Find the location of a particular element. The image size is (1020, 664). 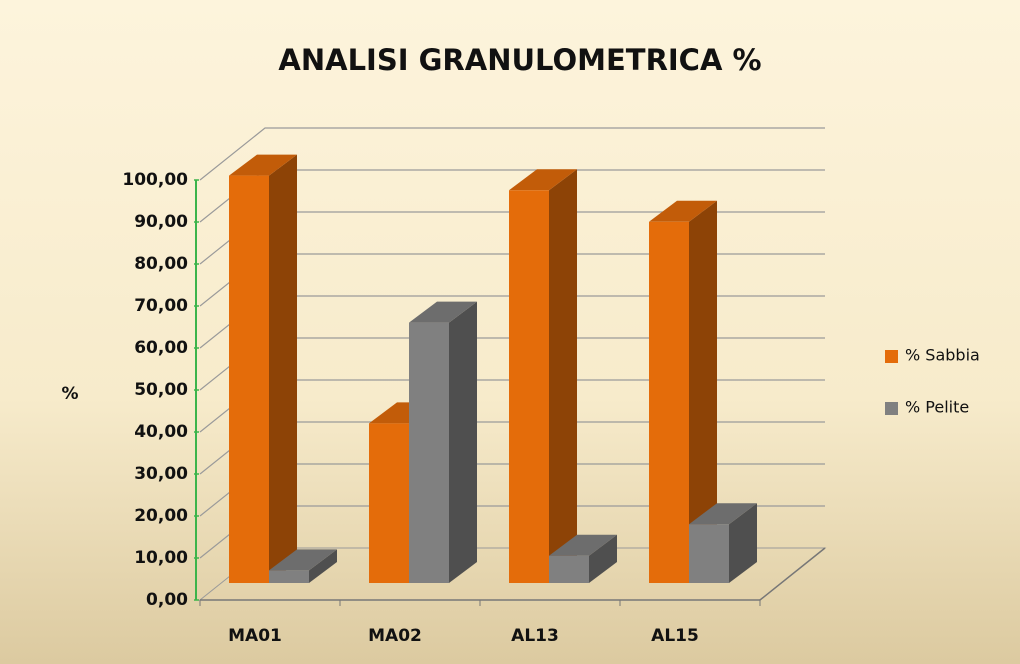

y-tick-label: 70,00 is located at coordinates (161, 306).